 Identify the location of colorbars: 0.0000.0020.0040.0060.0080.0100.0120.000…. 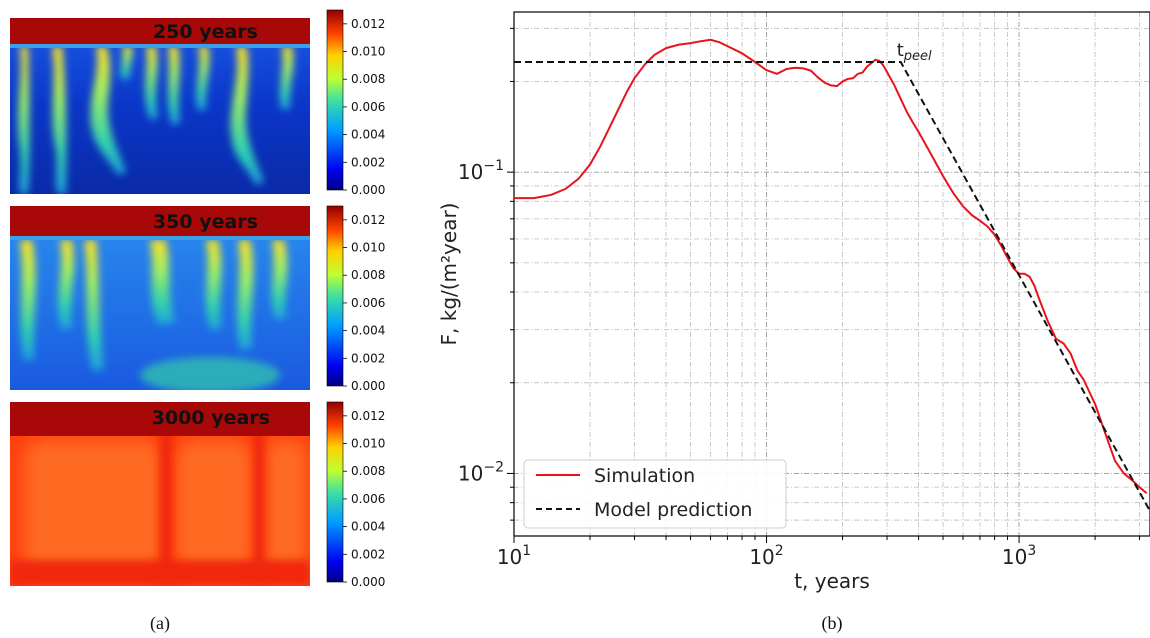
(355, 299).